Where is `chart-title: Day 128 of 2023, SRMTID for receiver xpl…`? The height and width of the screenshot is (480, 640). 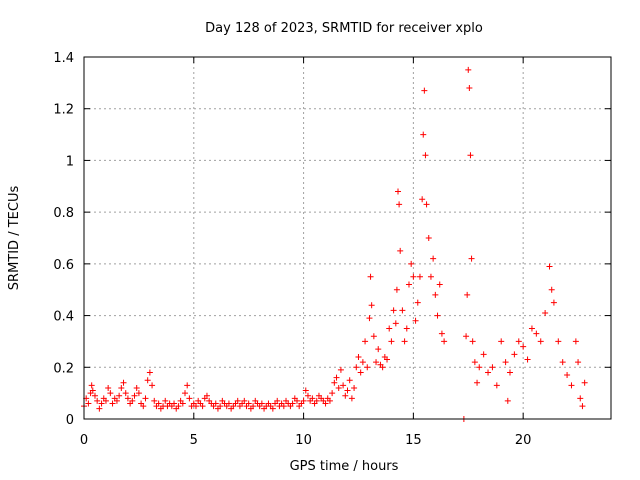
chart-title: Day 128 of 2023, SRMTID for receiver xpl… is located at coordinates (344, 28).